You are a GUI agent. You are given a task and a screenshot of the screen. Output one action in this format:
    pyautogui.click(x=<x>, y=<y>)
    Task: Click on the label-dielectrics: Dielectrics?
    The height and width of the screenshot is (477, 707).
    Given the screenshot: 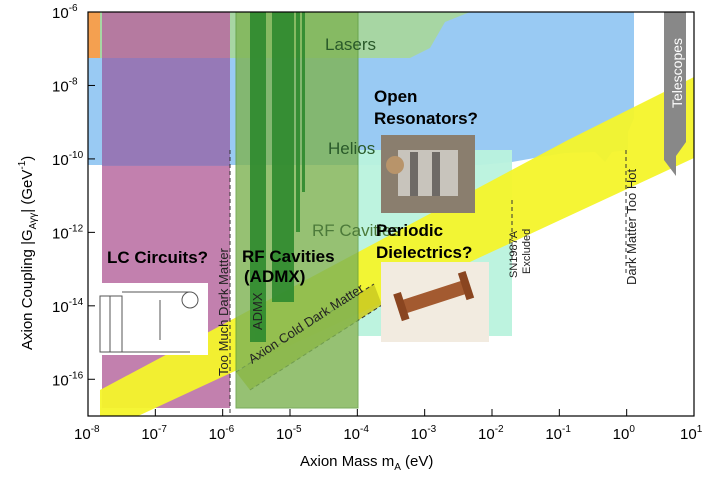 What is the action you would take?
    pyautogui.click(x=424, y=252)
    